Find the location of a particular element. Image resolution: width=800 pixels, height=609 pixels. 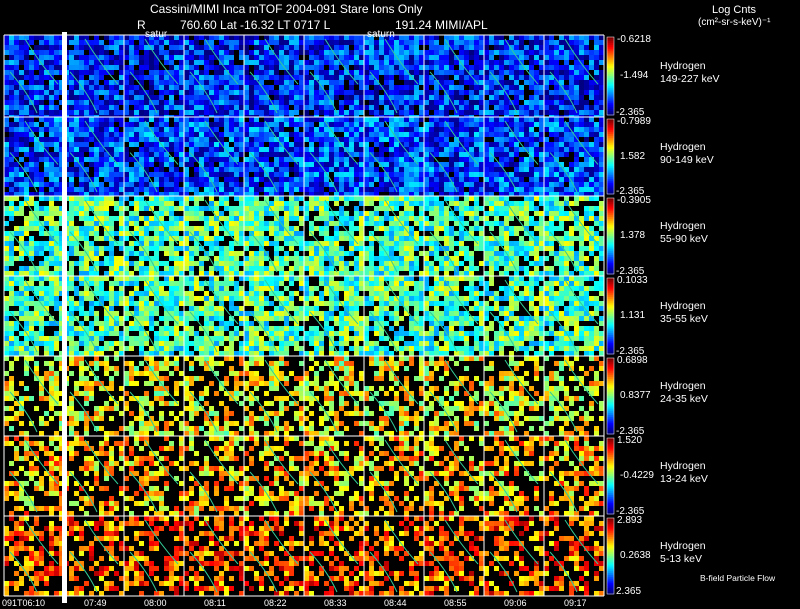

time-tick-label: 08:44 is located at coordinates (395, 603).